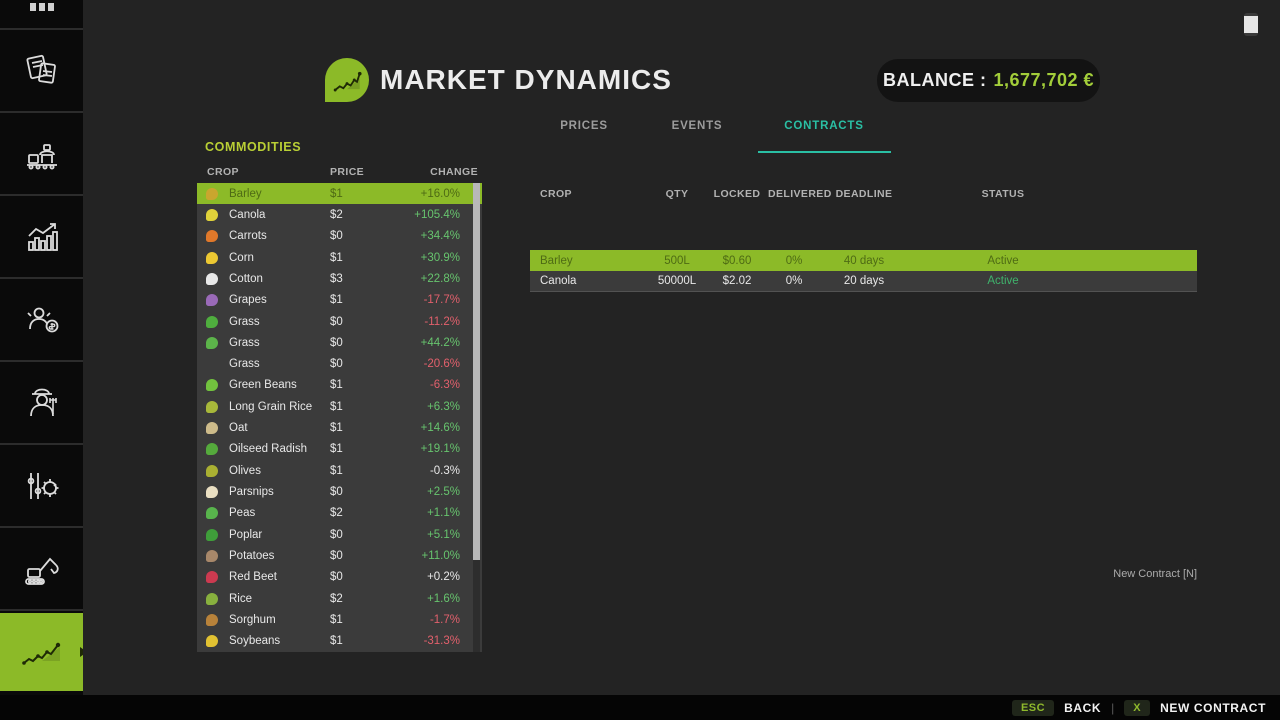  Describe the element at coordinates (440, 278) in the screenshot. I see `commodity-change: +22.8%` at that location.